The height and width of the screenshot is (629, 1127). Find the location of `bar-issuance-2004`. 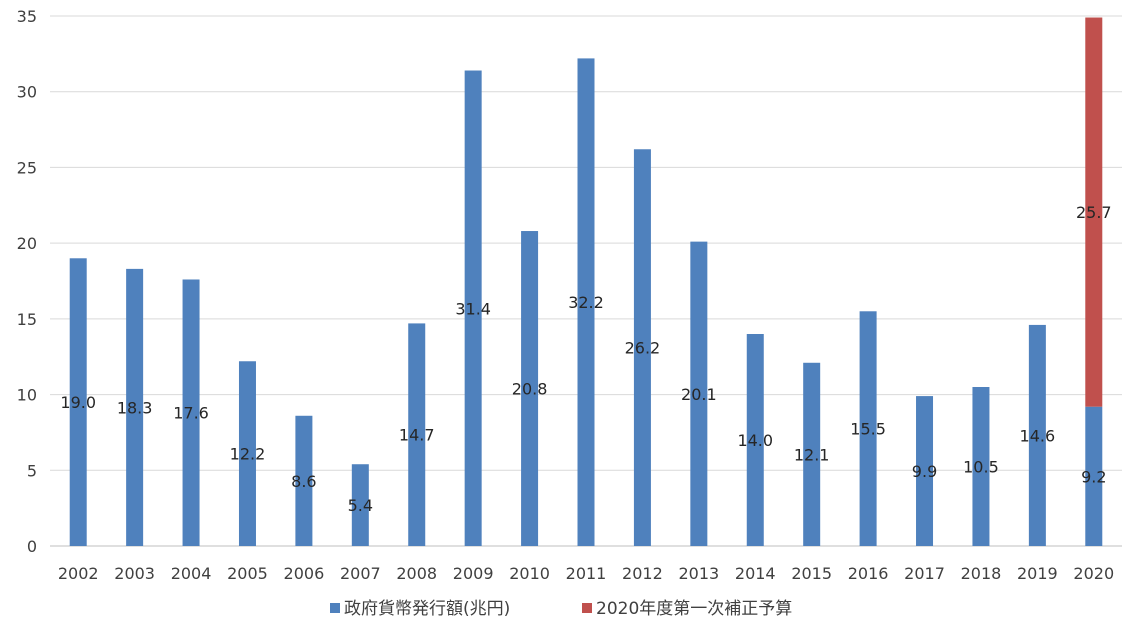

bar-issuance-2004 is located at coordinates (191, 412).